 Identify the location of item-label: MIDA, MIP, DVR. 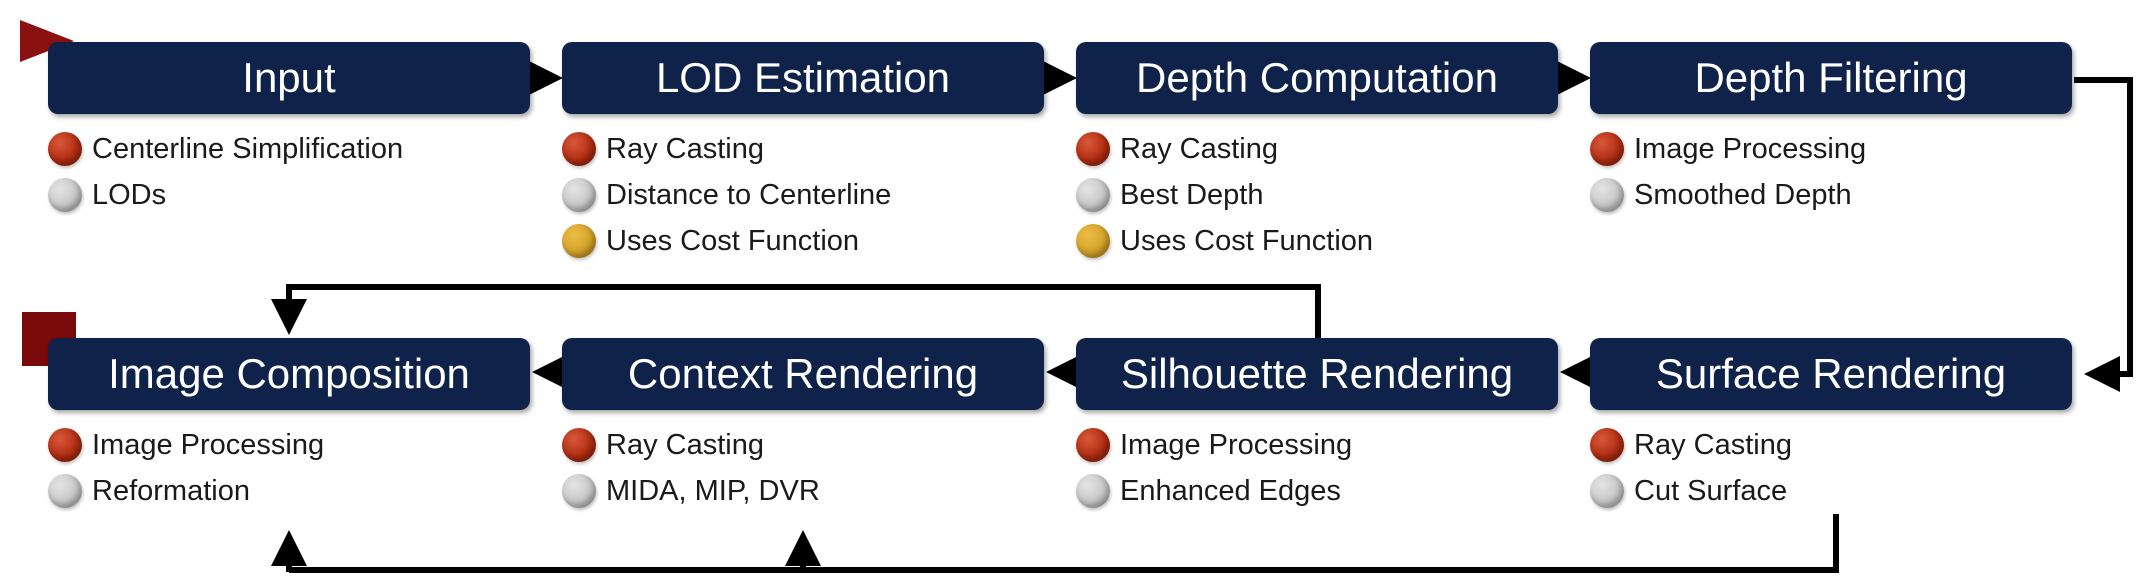
(713, 490).